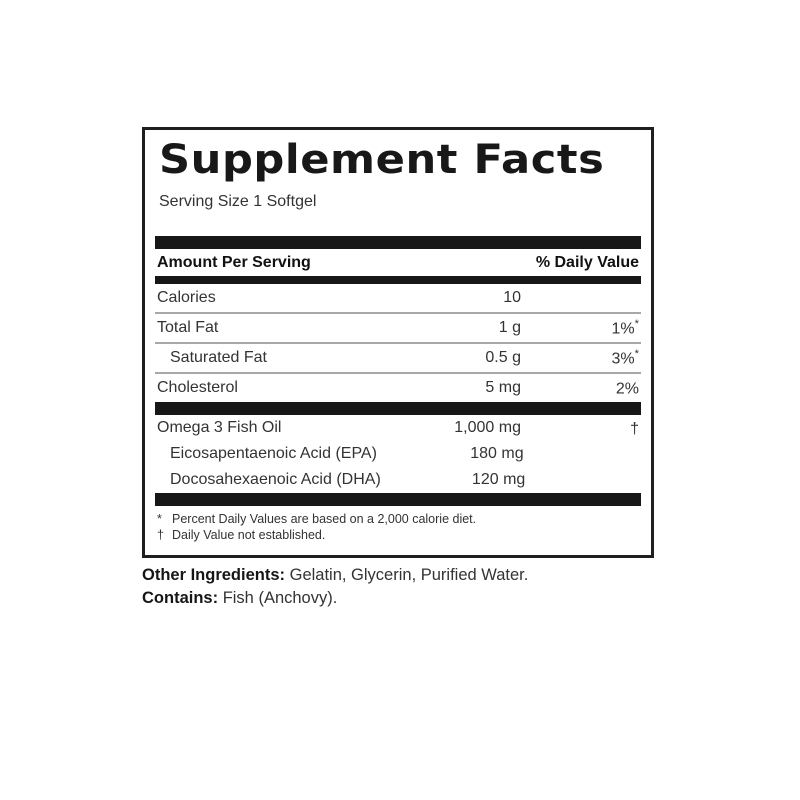 The image size is (800, 800). I want to click on nutrient-daily-value: 1%*, so click(625, 327).